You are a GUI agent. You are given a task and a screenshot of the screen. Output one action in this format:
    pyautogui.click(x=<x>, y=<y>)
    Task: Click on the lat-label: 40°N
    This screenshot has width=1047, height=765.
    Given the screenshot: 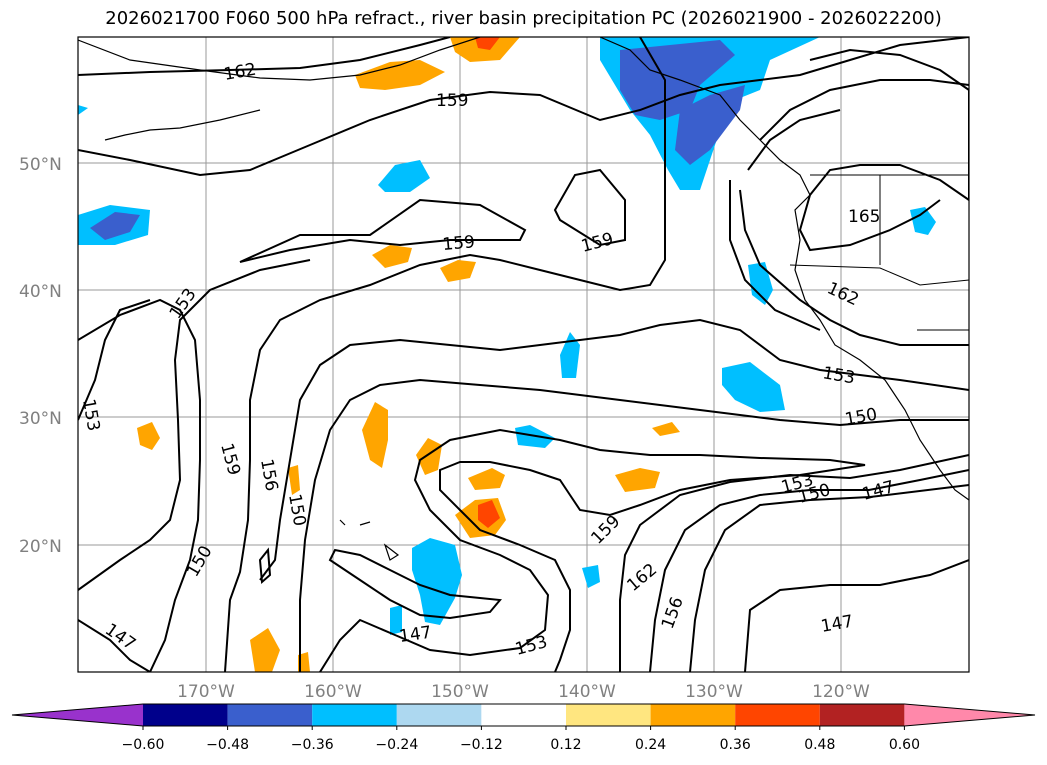 What is the action you would take?
    pyautogui.click(x=40, y=292)
    